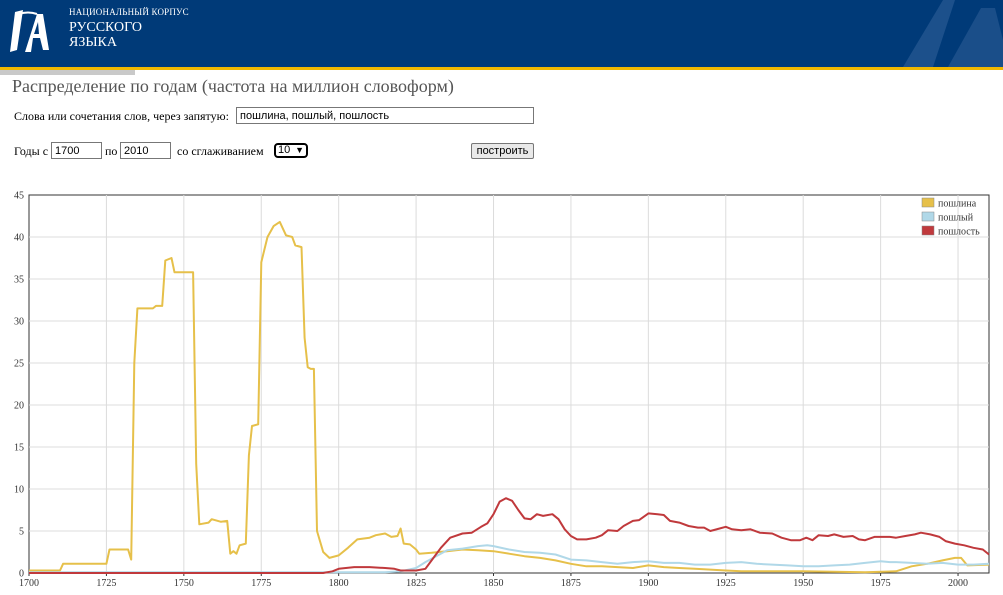 The width and height of the screenshot is (1003, 595). I want to click on smoothing-select: 10 ▼, so click(291, 150).